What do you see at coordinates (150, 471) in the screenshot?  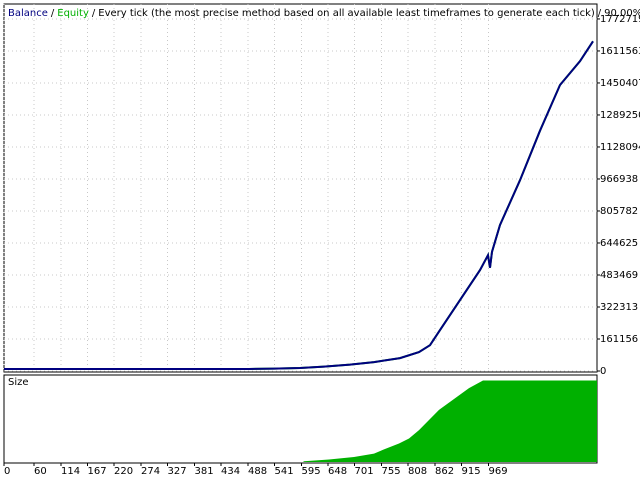 I see `x-tick-label: 274` at bounding box center [150, 471].